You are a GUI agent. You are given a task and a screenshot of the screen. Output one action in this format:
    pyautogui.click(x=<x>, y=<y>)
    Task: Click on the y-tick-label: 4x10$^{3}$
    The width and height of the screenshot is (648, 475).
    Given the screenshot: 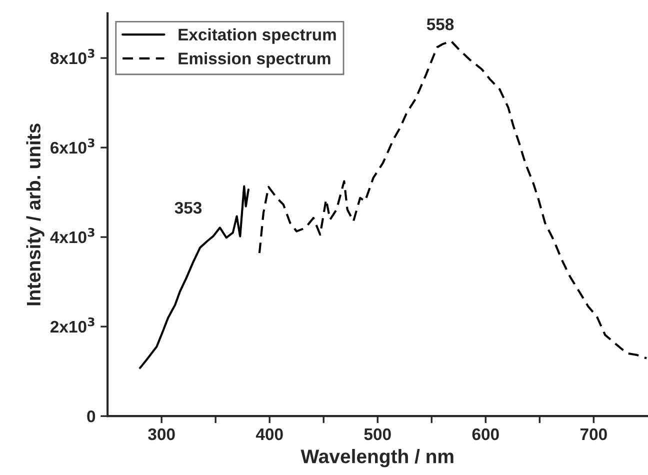 What is the action you would take?
    pyautogui.click(x=72, y=236)
    